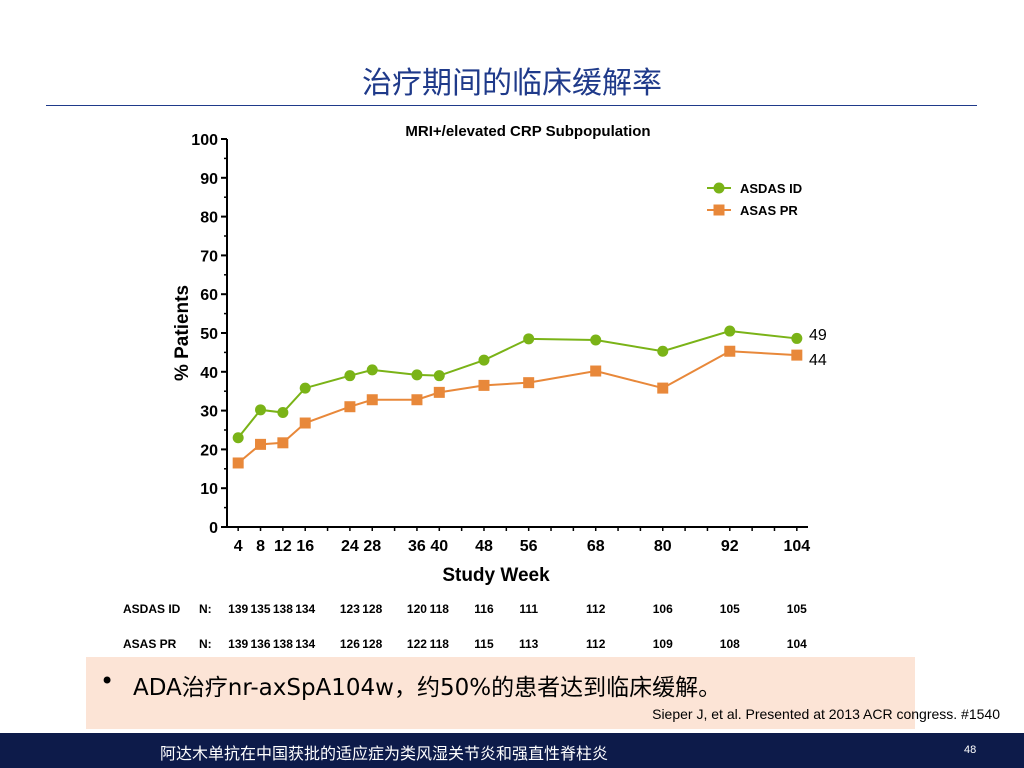 The height and width of the screenshot is (768, 1024). What do you see at coordinates (818, 360) in the screenshot?
I see `end-value-label: 44` at bounding box center [818, 360].